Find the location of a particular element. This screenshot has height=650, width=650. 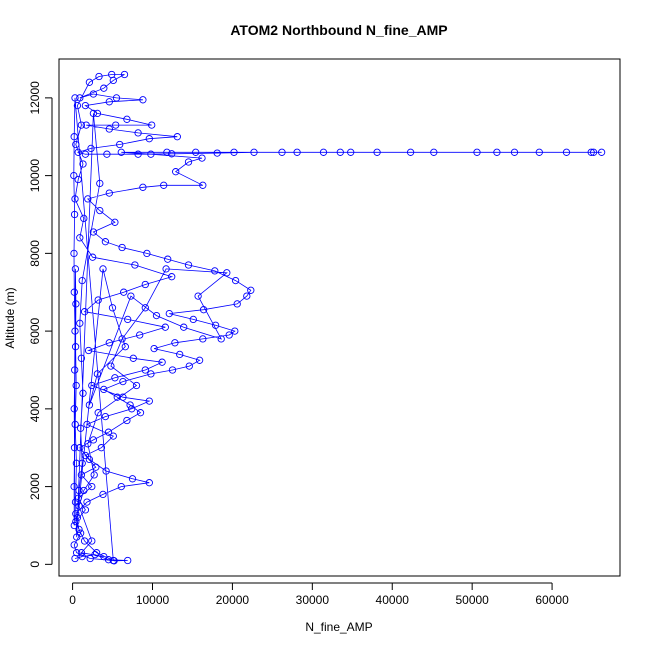

x-tick-label: 50000 is located at coordinates (472, 600).